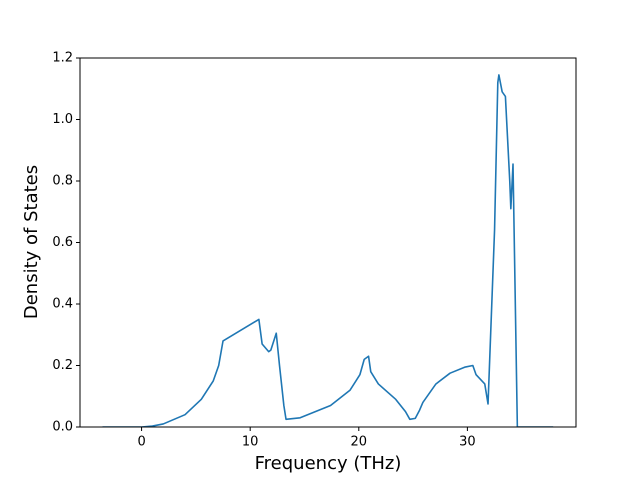 Image resolution: width=640 pixels, height=480 pixels. What do you see at coordinates (62, 181) in the screenshot?
I see `y-tick-label: 0.8` at bounding box center [62, 181].